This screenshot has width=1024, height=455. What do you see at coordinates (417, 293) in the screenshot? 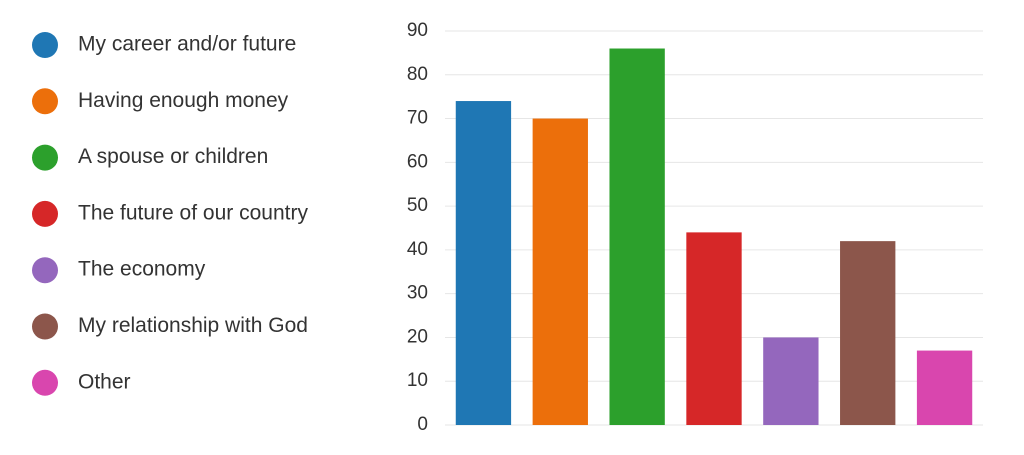
I see `y-tick-label: 30` at bounding box center [417, 293].